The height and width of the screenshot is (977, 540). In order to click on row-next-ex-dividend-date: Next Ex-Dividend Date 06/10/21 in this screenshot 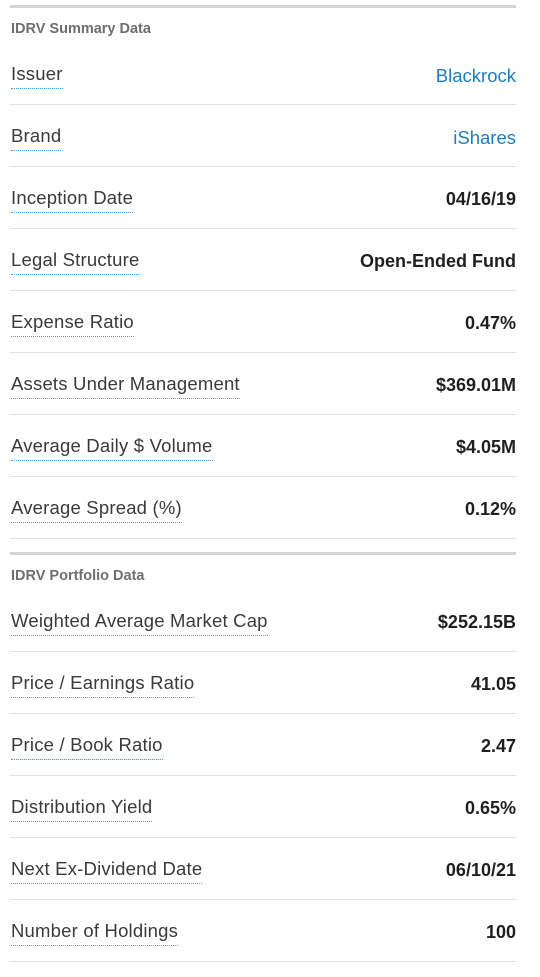, I will do `click(263, 869)`.